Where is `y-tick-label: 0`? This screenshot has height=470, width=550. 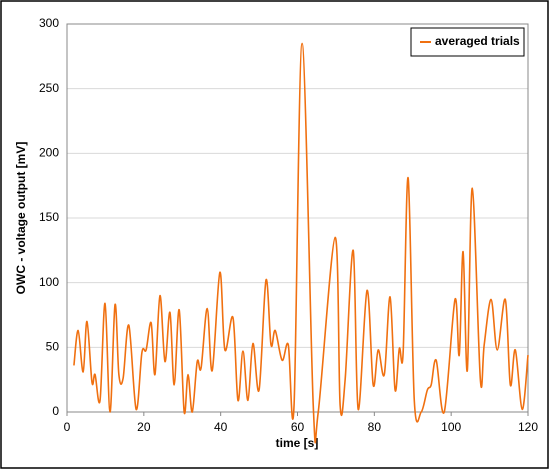
y-tick-label: 0 is located at coordinates (55, 411).